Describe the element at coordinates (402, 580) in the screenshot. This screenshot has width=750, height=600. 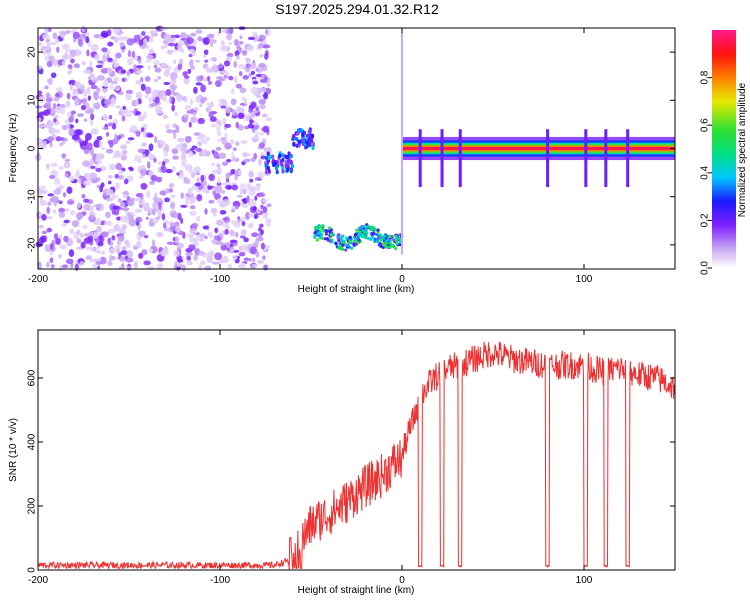
I see `x-tick-label: 0` at that location.